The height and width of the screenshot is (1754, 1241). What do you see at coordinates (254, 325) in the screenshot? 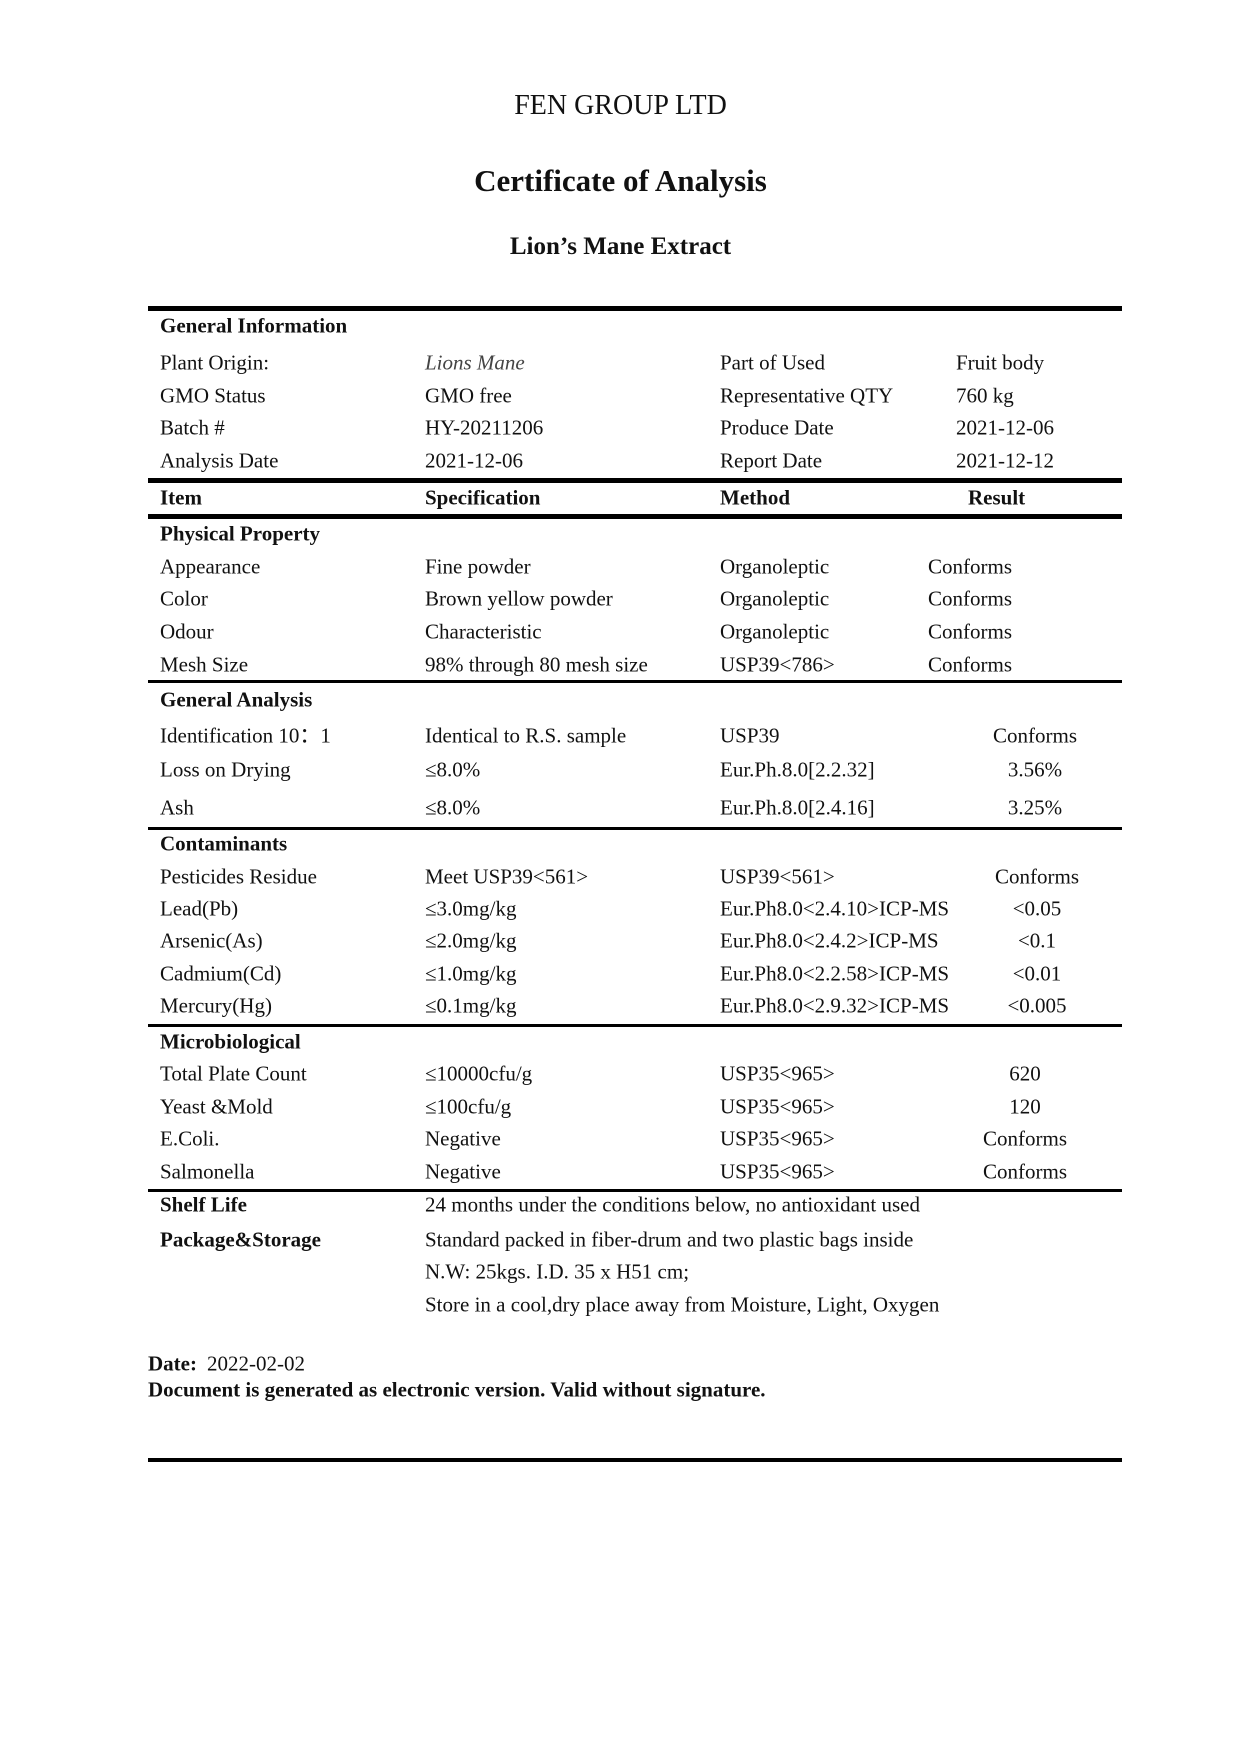
I see `section-title: General Information` at bounding box center [254, 325].